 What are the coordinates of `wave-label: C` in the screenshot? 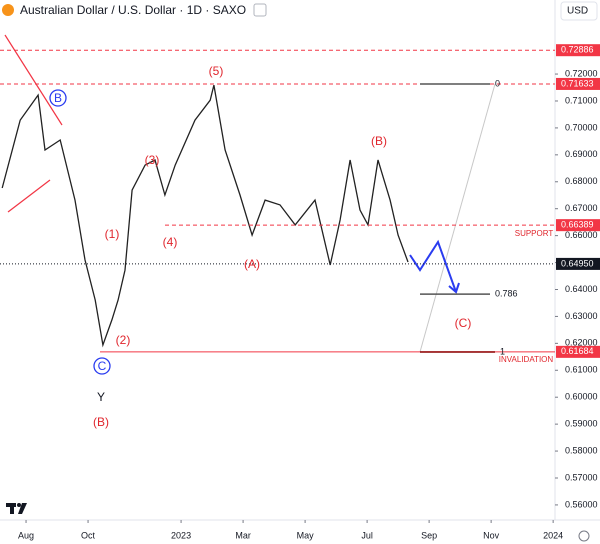 It's located at (102, 366).